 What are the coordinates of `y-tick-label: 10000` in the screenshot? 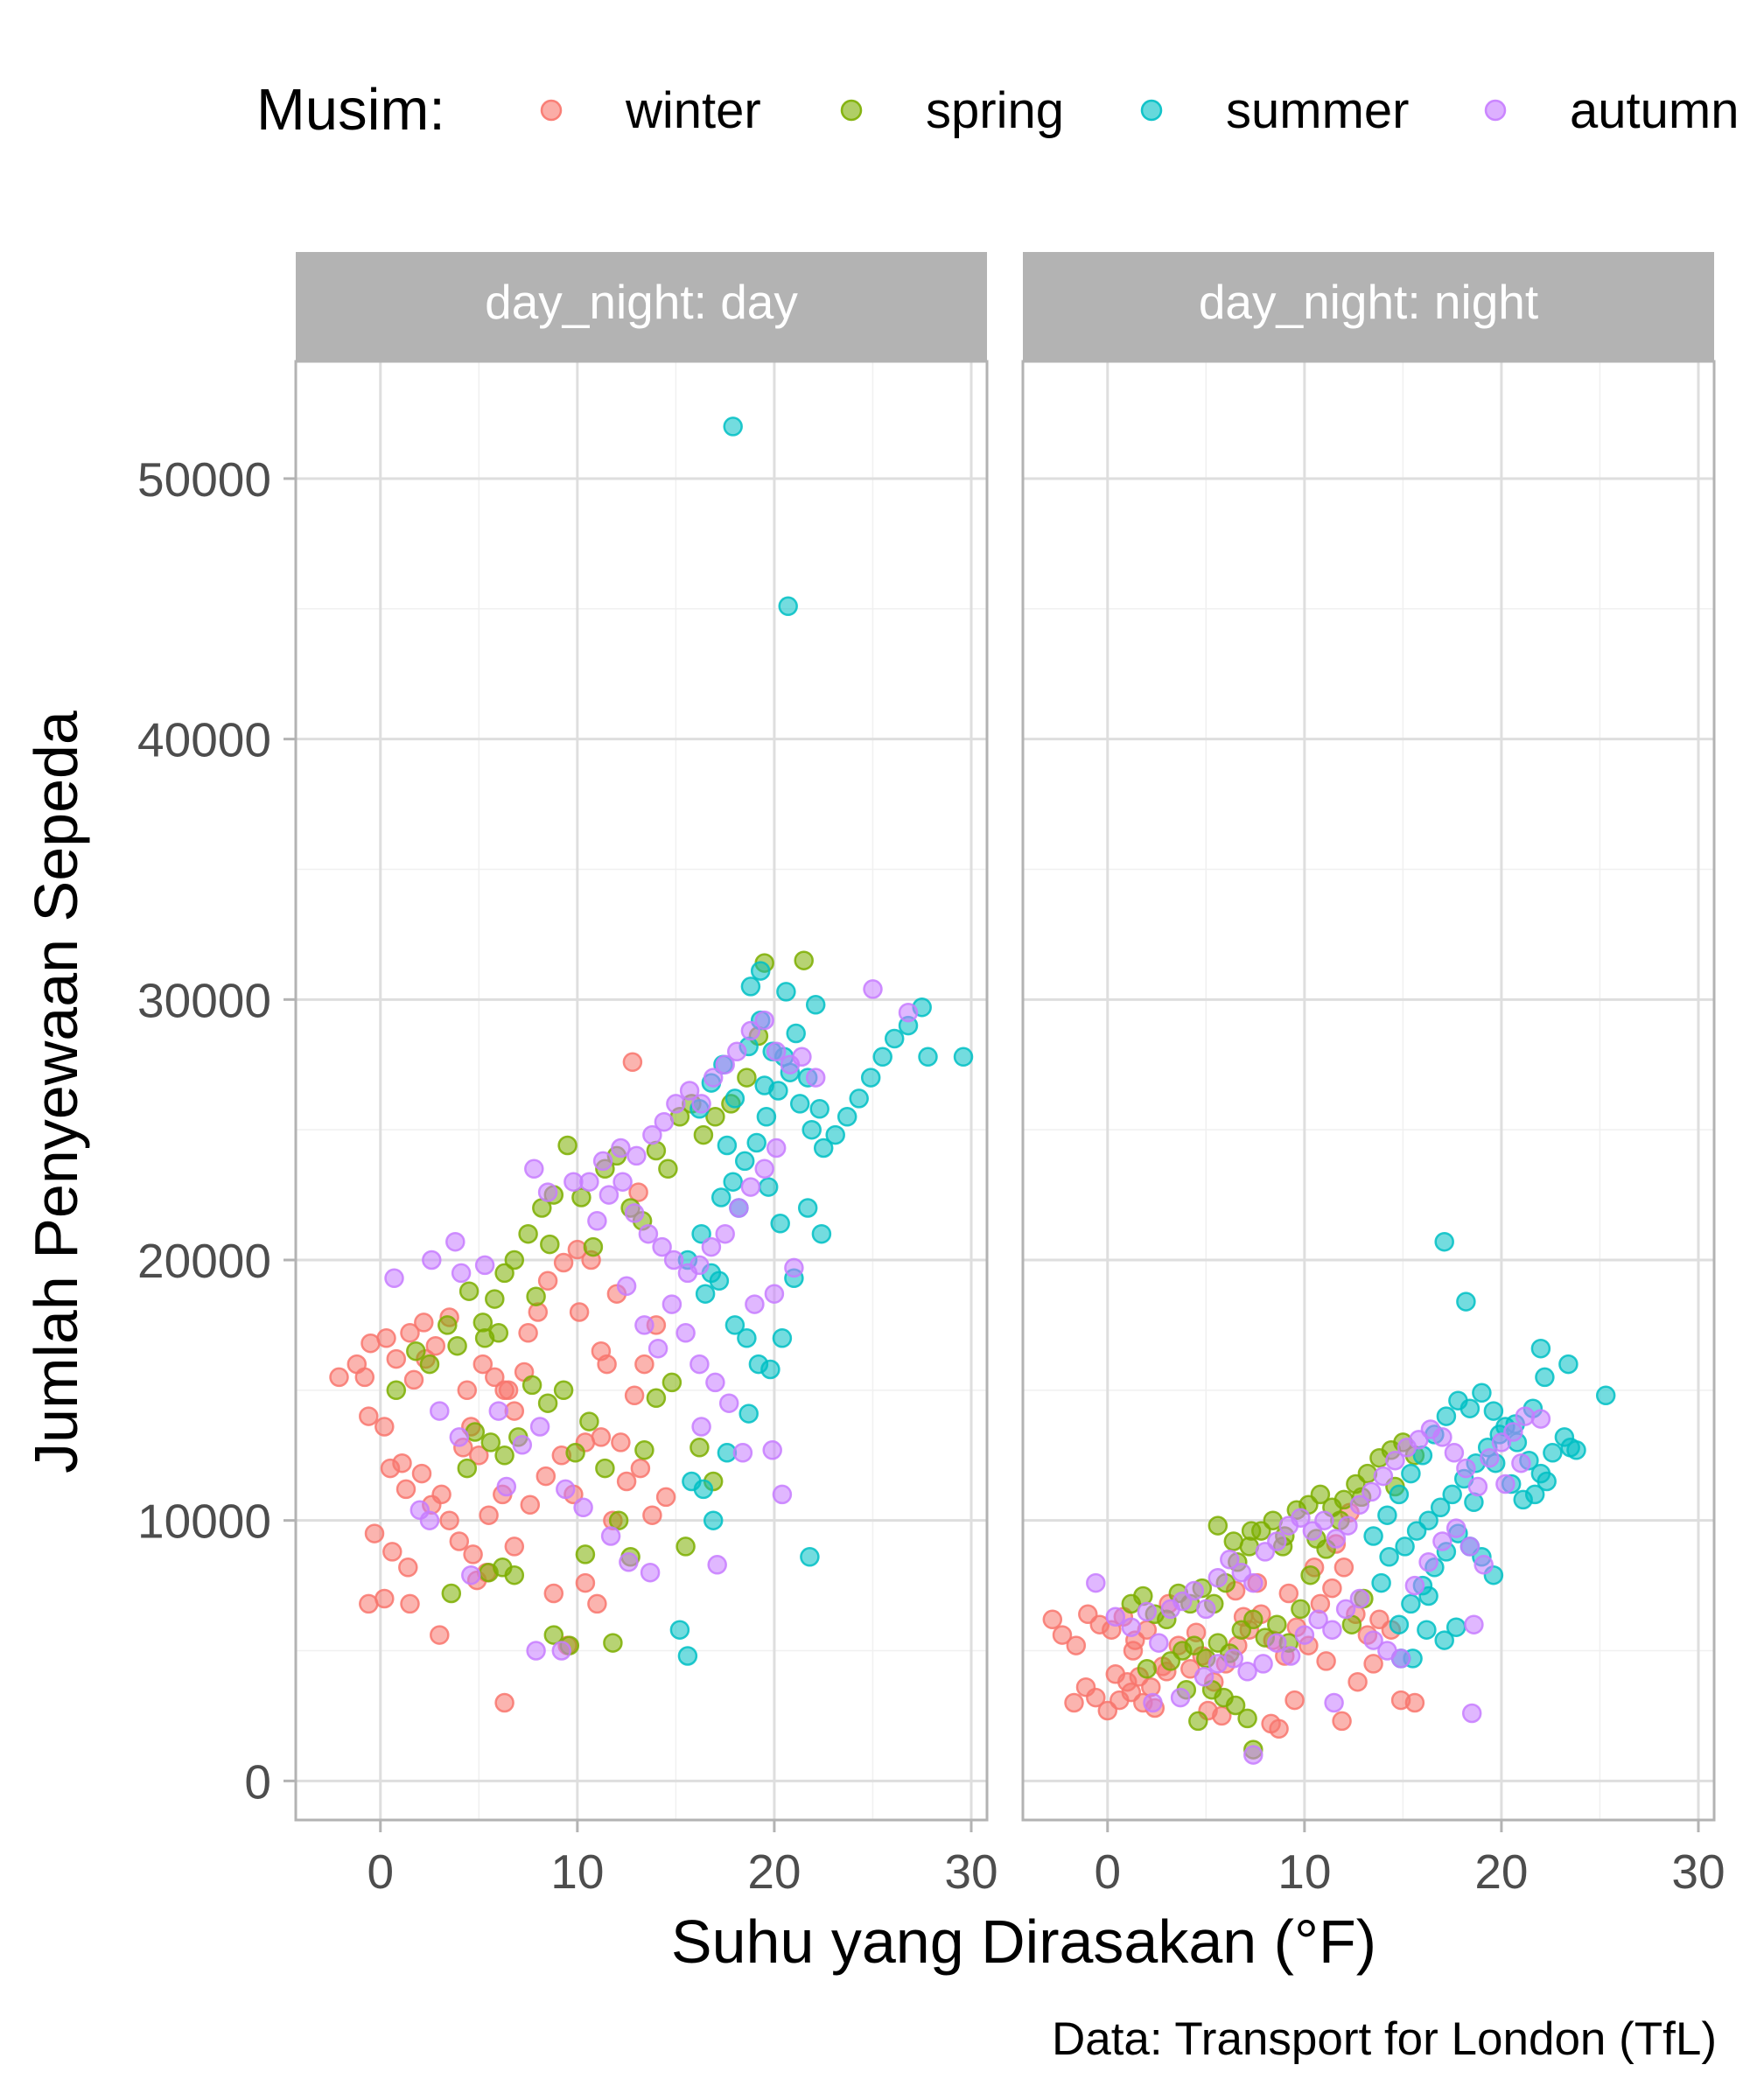 It's located at (204, 1521).